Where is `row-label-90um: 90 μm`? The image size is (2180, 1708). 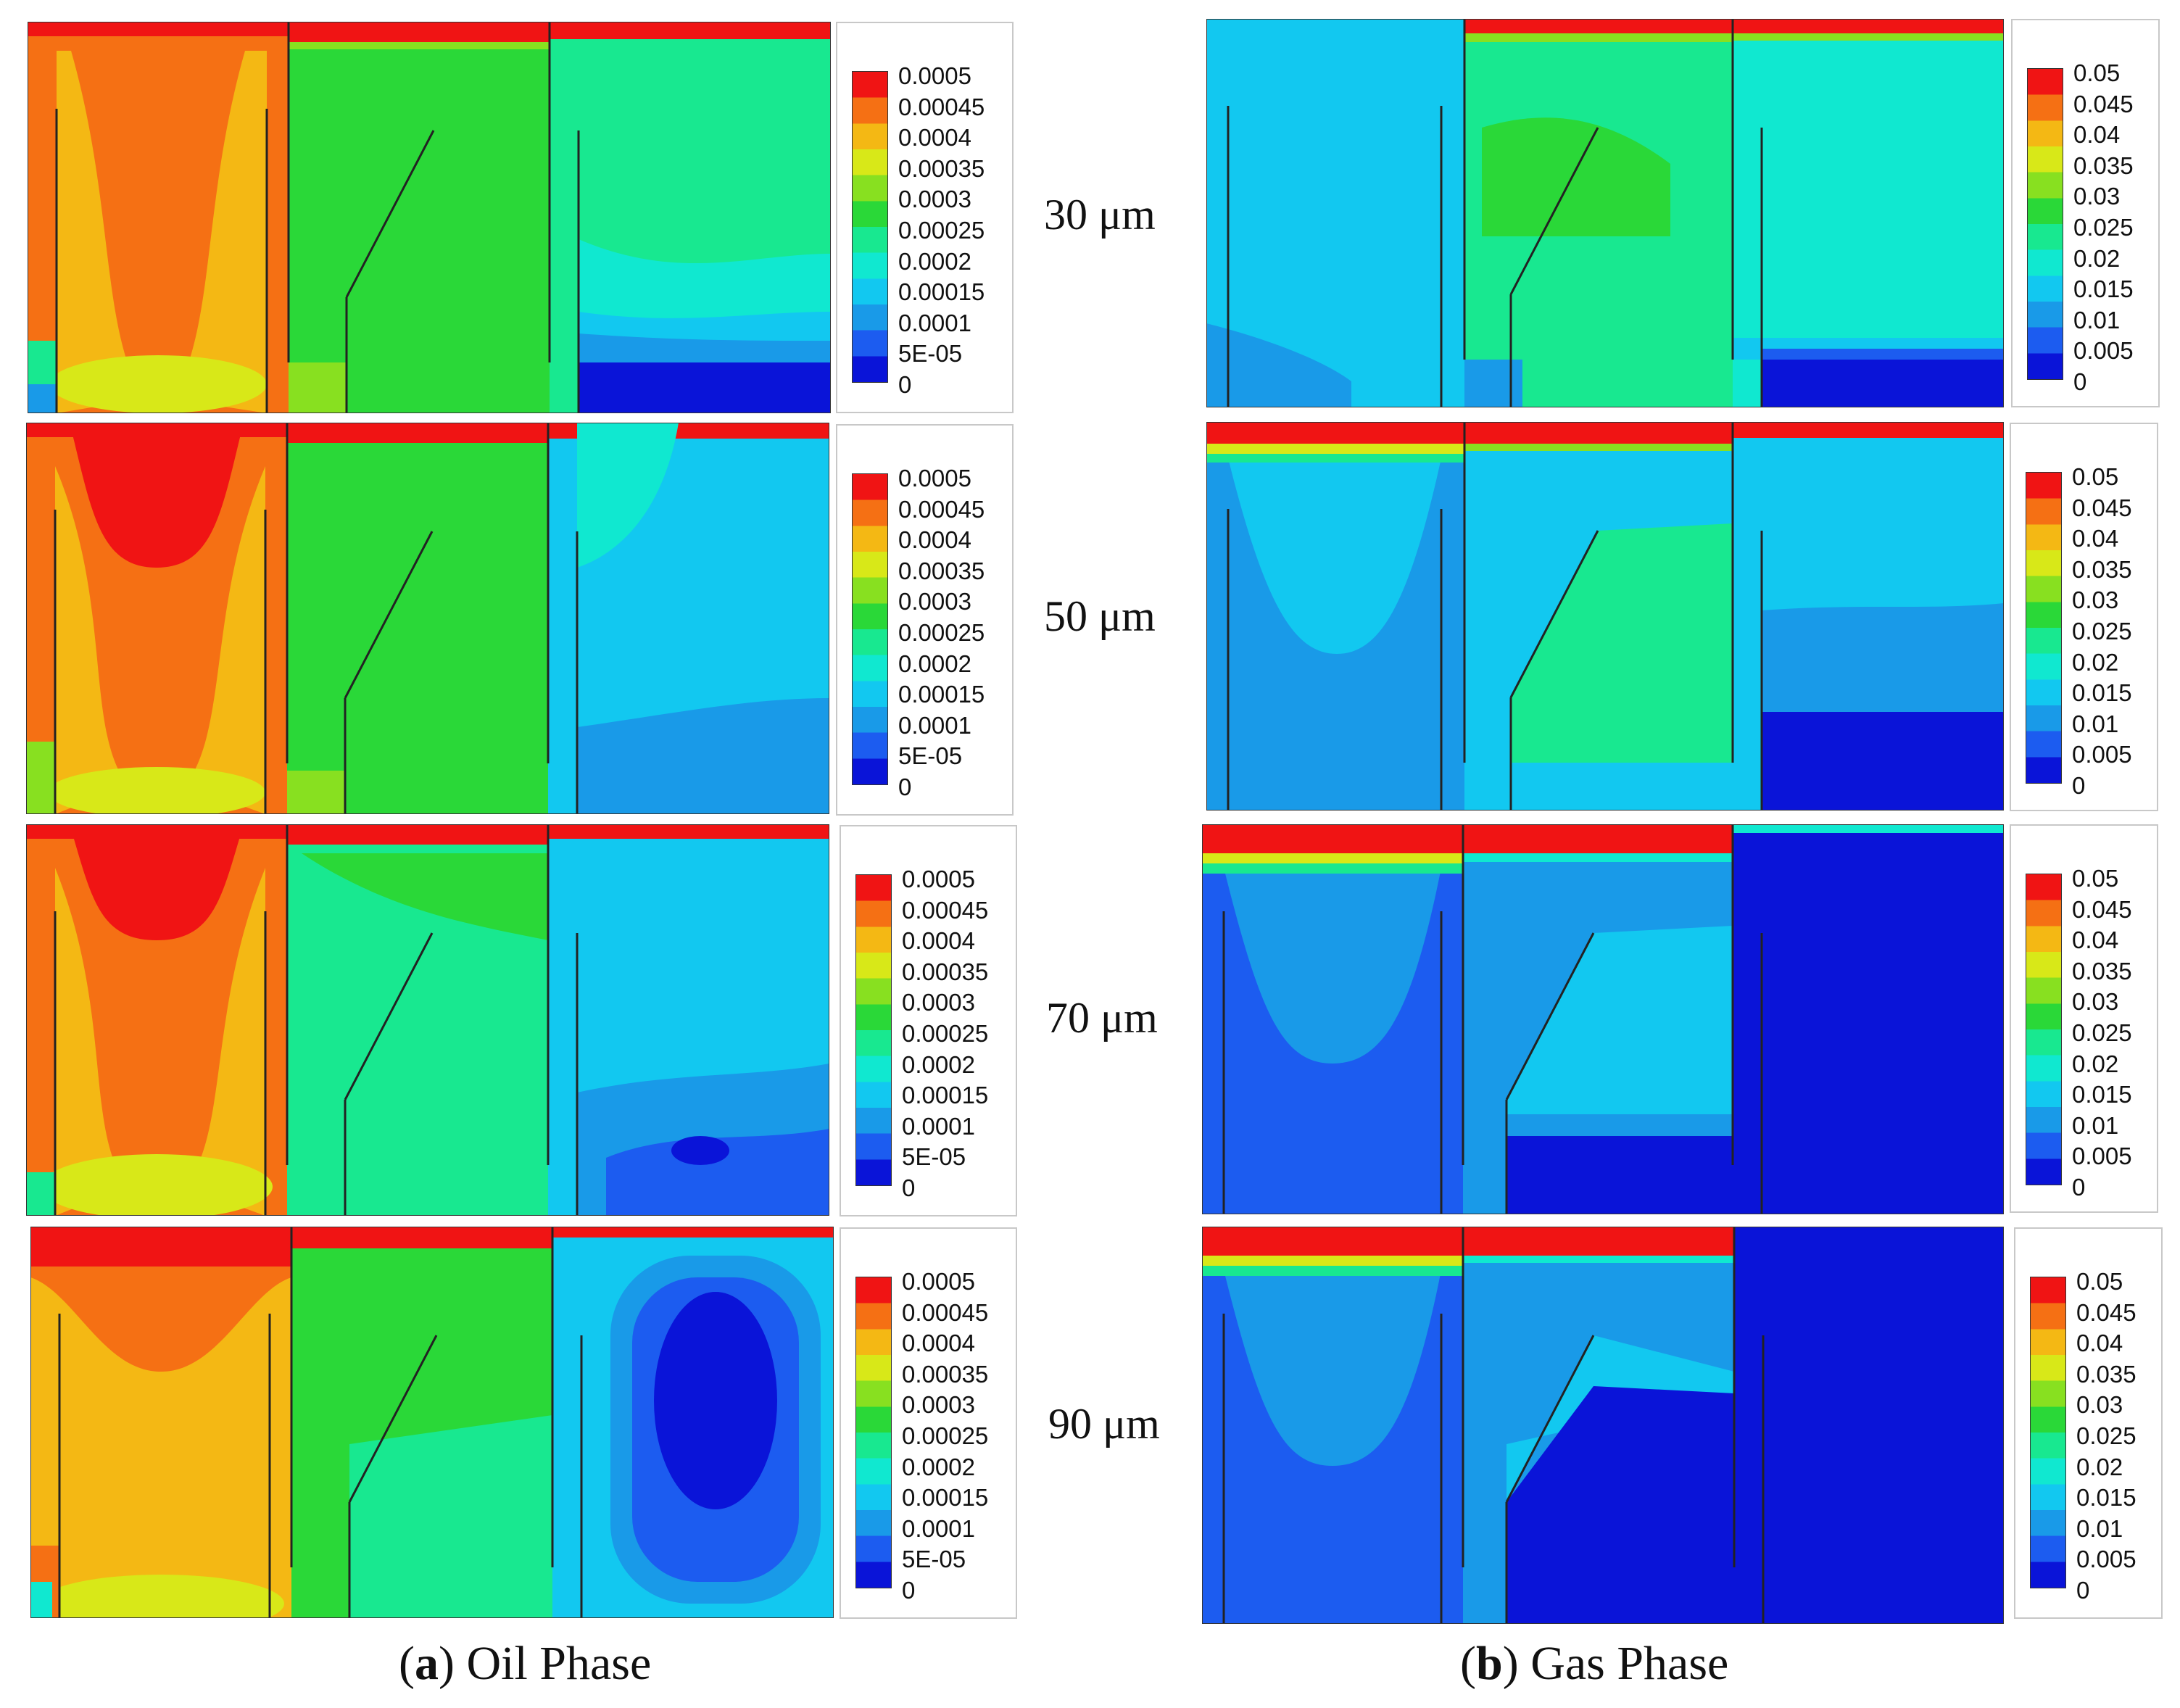
row-label-90um: 90 μm is located at coordinates (1104, 1424).